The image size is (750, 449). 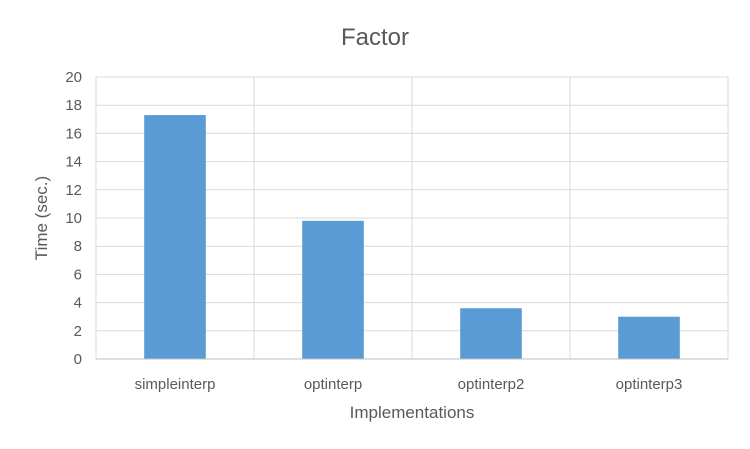 I want to click on bar-optinterp3, so click(x=649, y=337).